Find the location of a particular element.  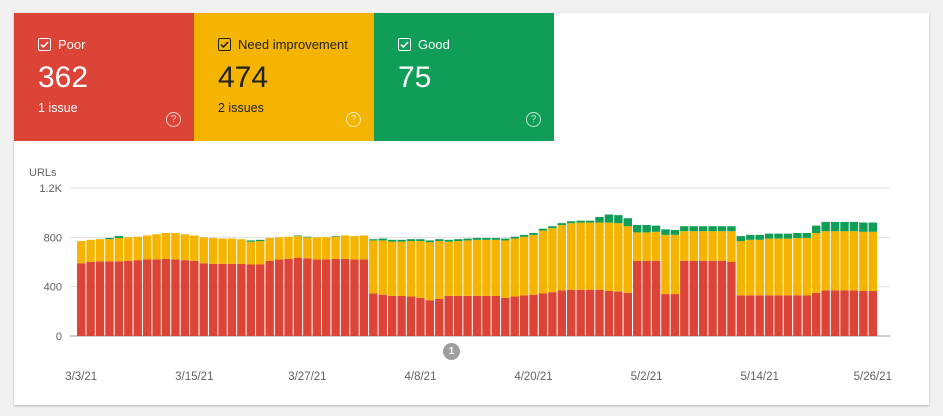

good-filter-tile: Good 75 ? is located at coordinates (464, 77).